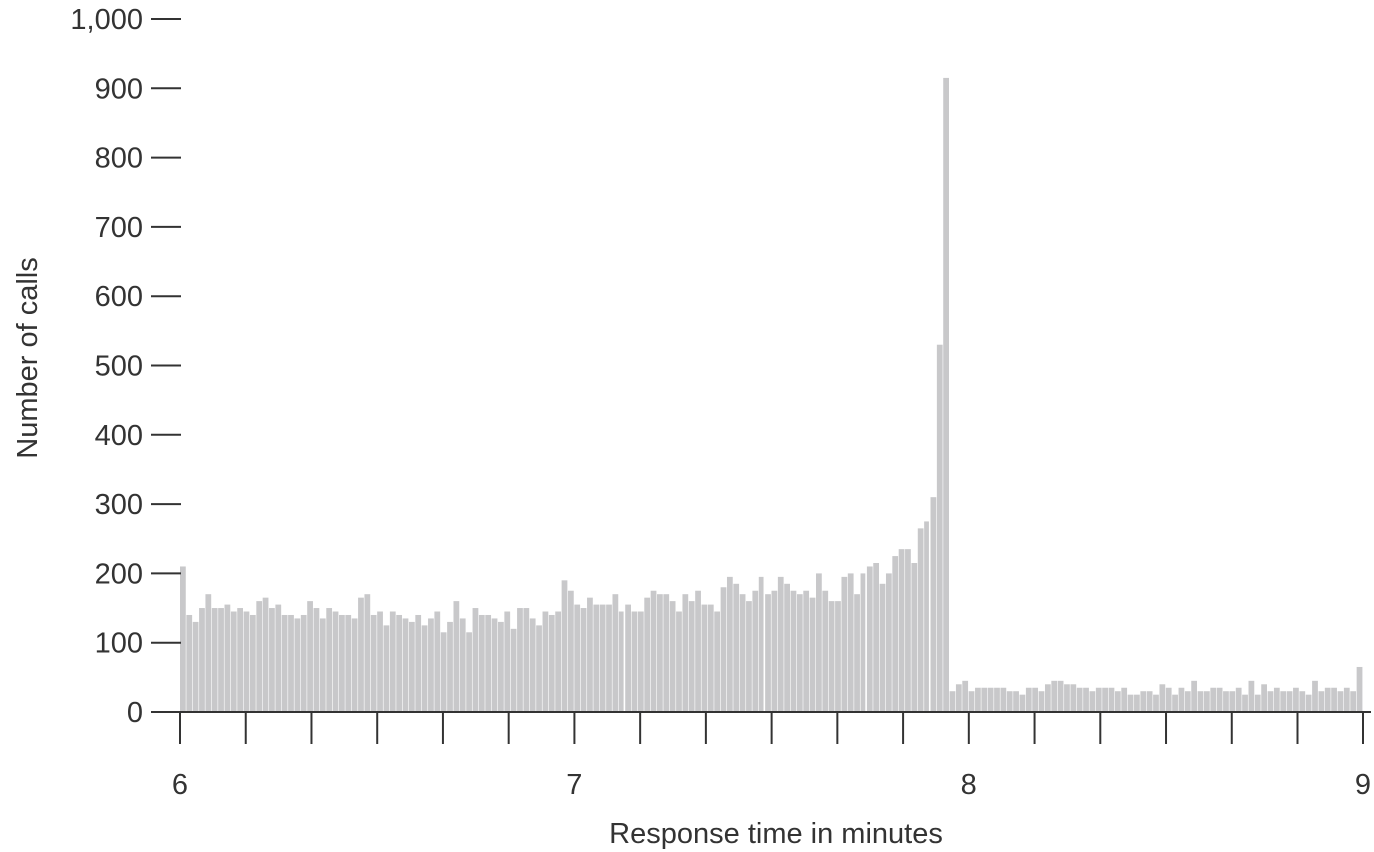 The height and width of the screenshot is (852, 1374). What do you see at coordinates (1363, 785) in the screenshot?
I see `x-tick-label: 9` at bounding box center [1363, 785].